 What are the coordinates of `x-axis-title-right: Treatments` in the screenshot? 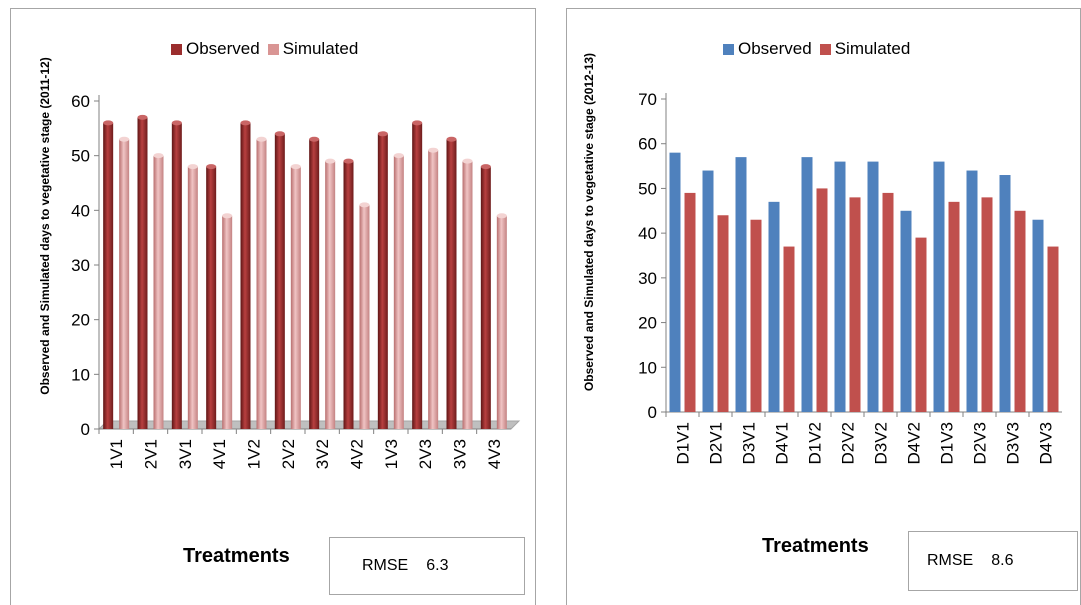 It's located at (815, 546).